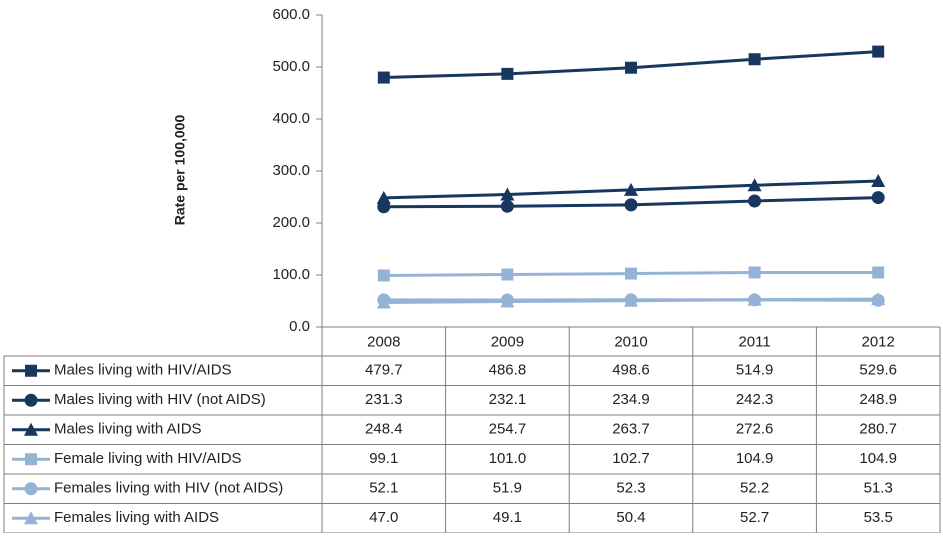 The image size is (943, 538). Describe the element at coordinates (631, 399) in the screenshot. I see `table-value: 234.9` at that location.